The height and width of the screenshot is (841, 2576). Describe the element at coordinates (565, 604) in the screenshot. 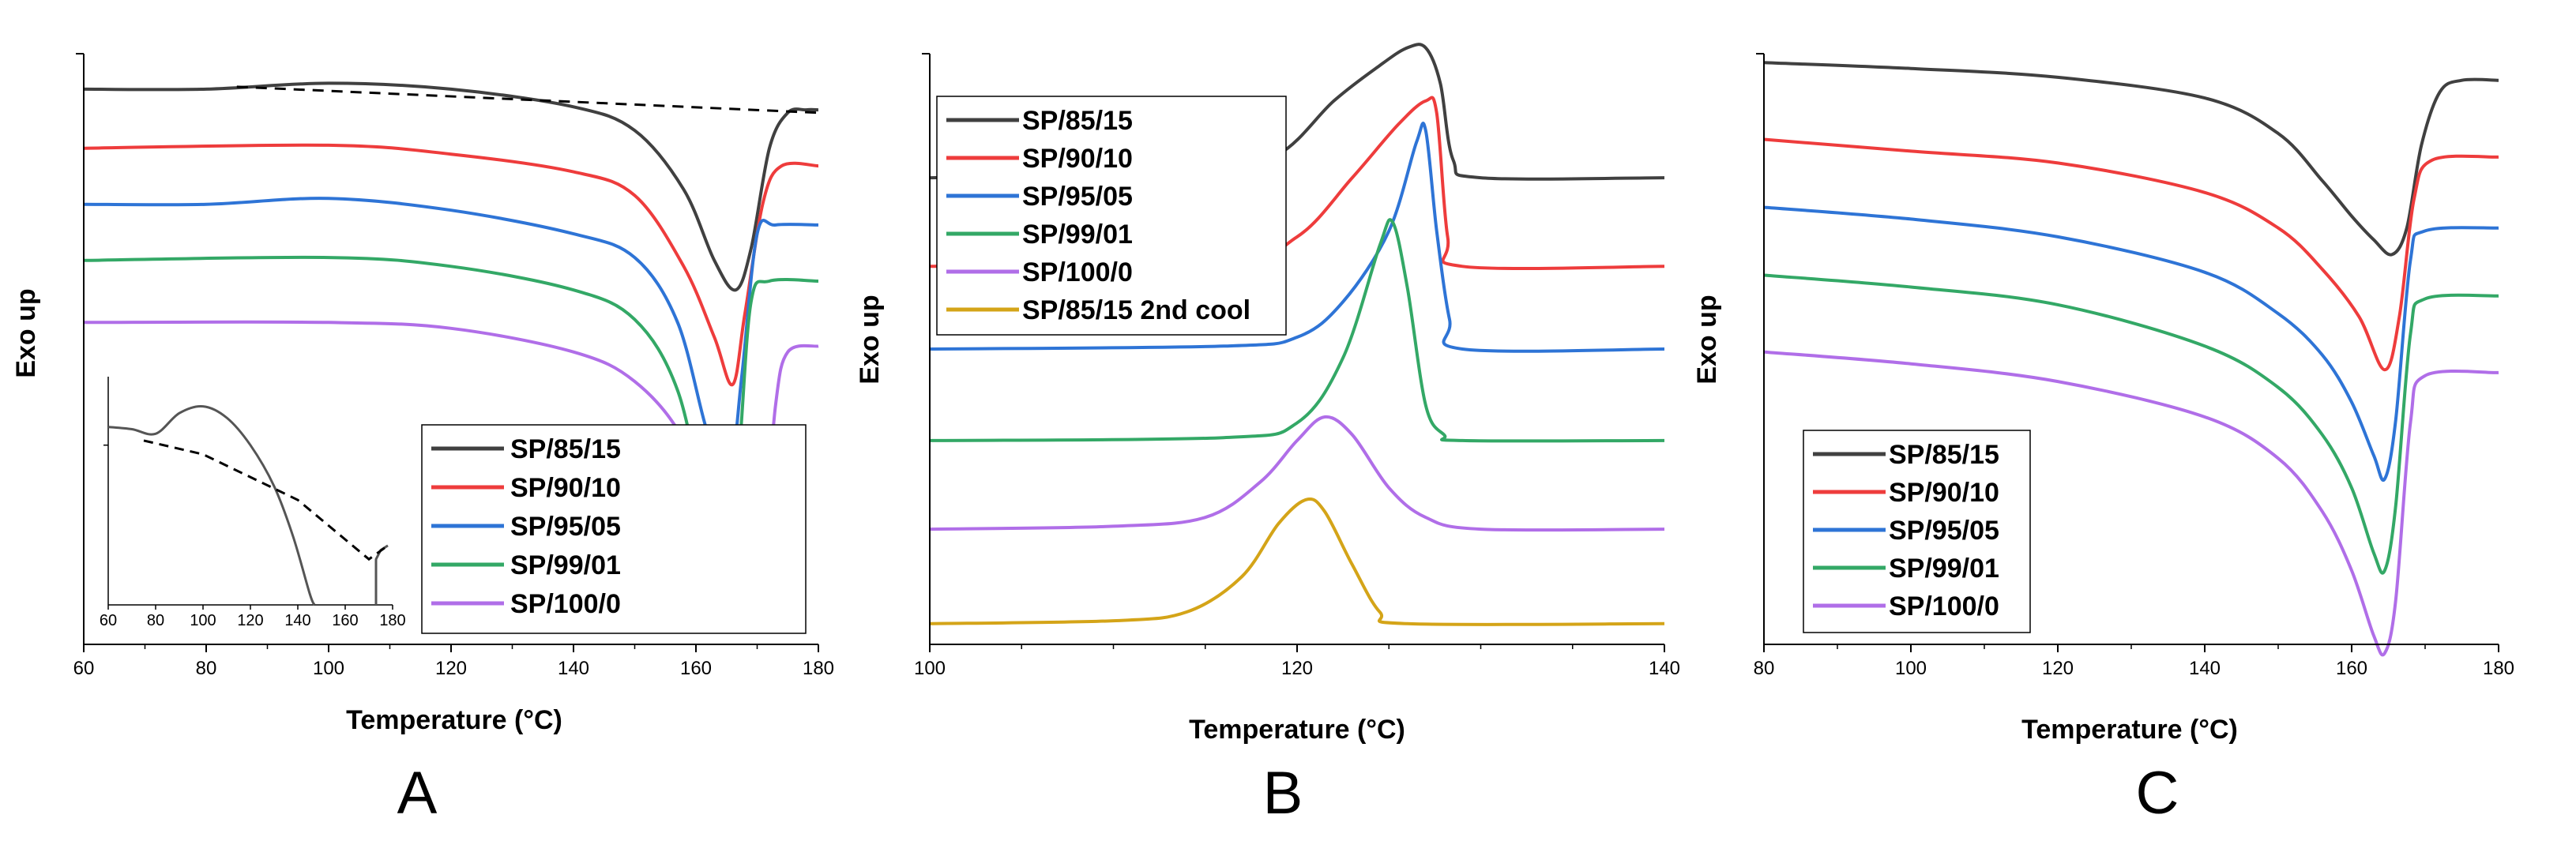

I see `panel-a-legend-label: SP/100/0` at that location.